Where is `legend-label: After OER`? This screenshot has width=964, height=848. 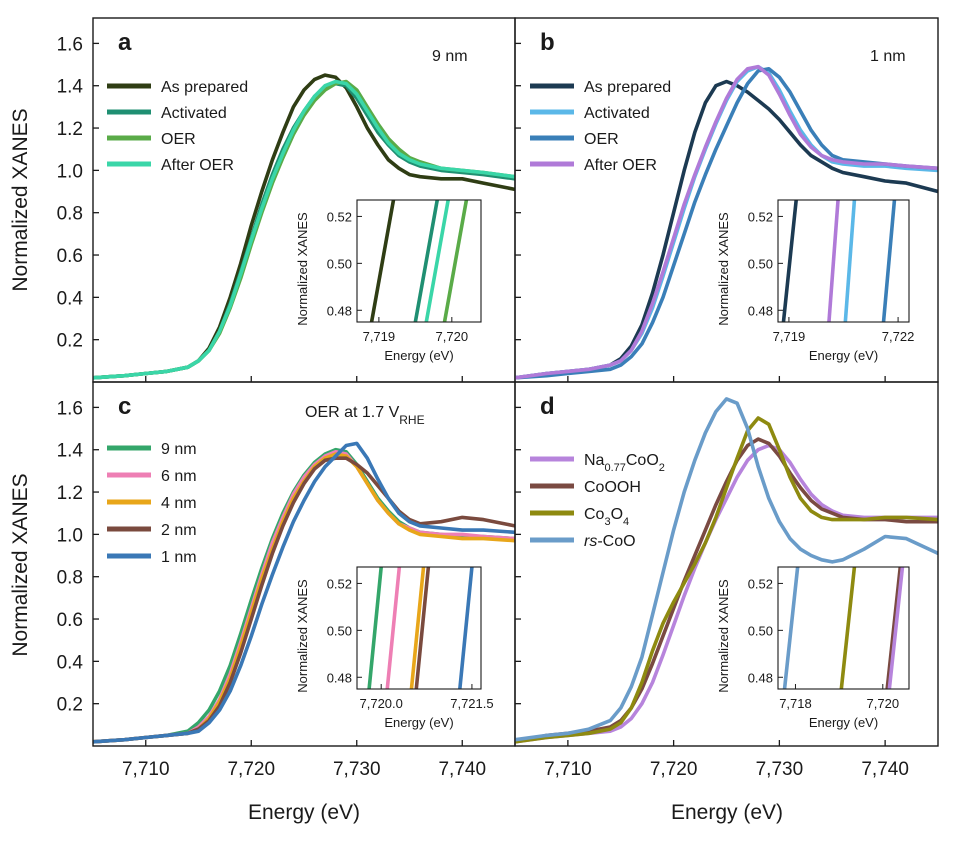 legend-label: After OER is located at coordinates (620, 165).